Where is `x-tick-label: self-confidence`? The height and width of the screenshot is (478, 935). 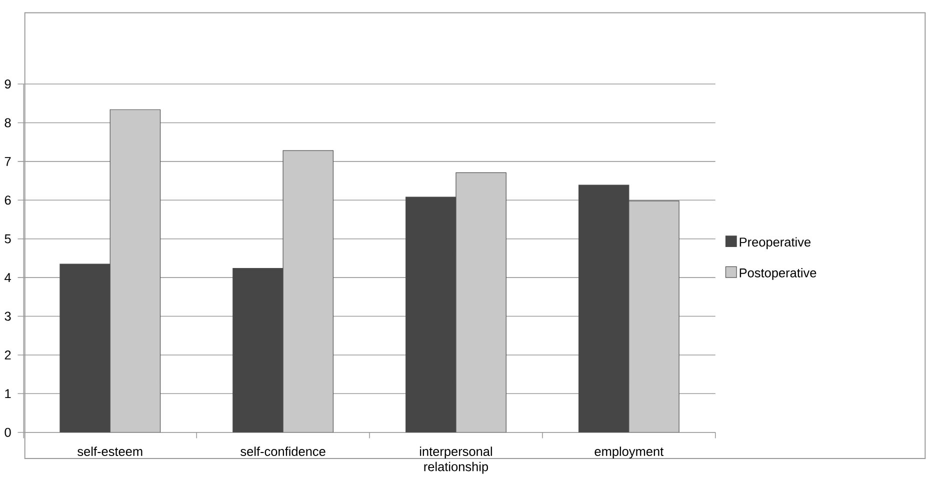 x-tick-label: self-confidence is located at coordinates (283, 451).